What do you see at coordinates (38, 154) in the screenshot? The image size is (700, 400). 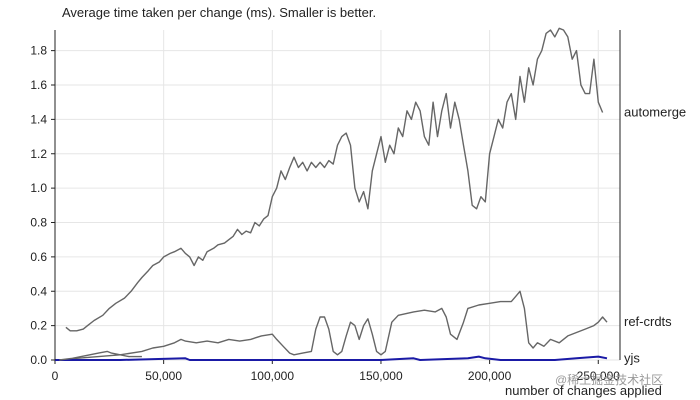 I see `y-tick-label: 1.2` at bounding box center [38, 154].